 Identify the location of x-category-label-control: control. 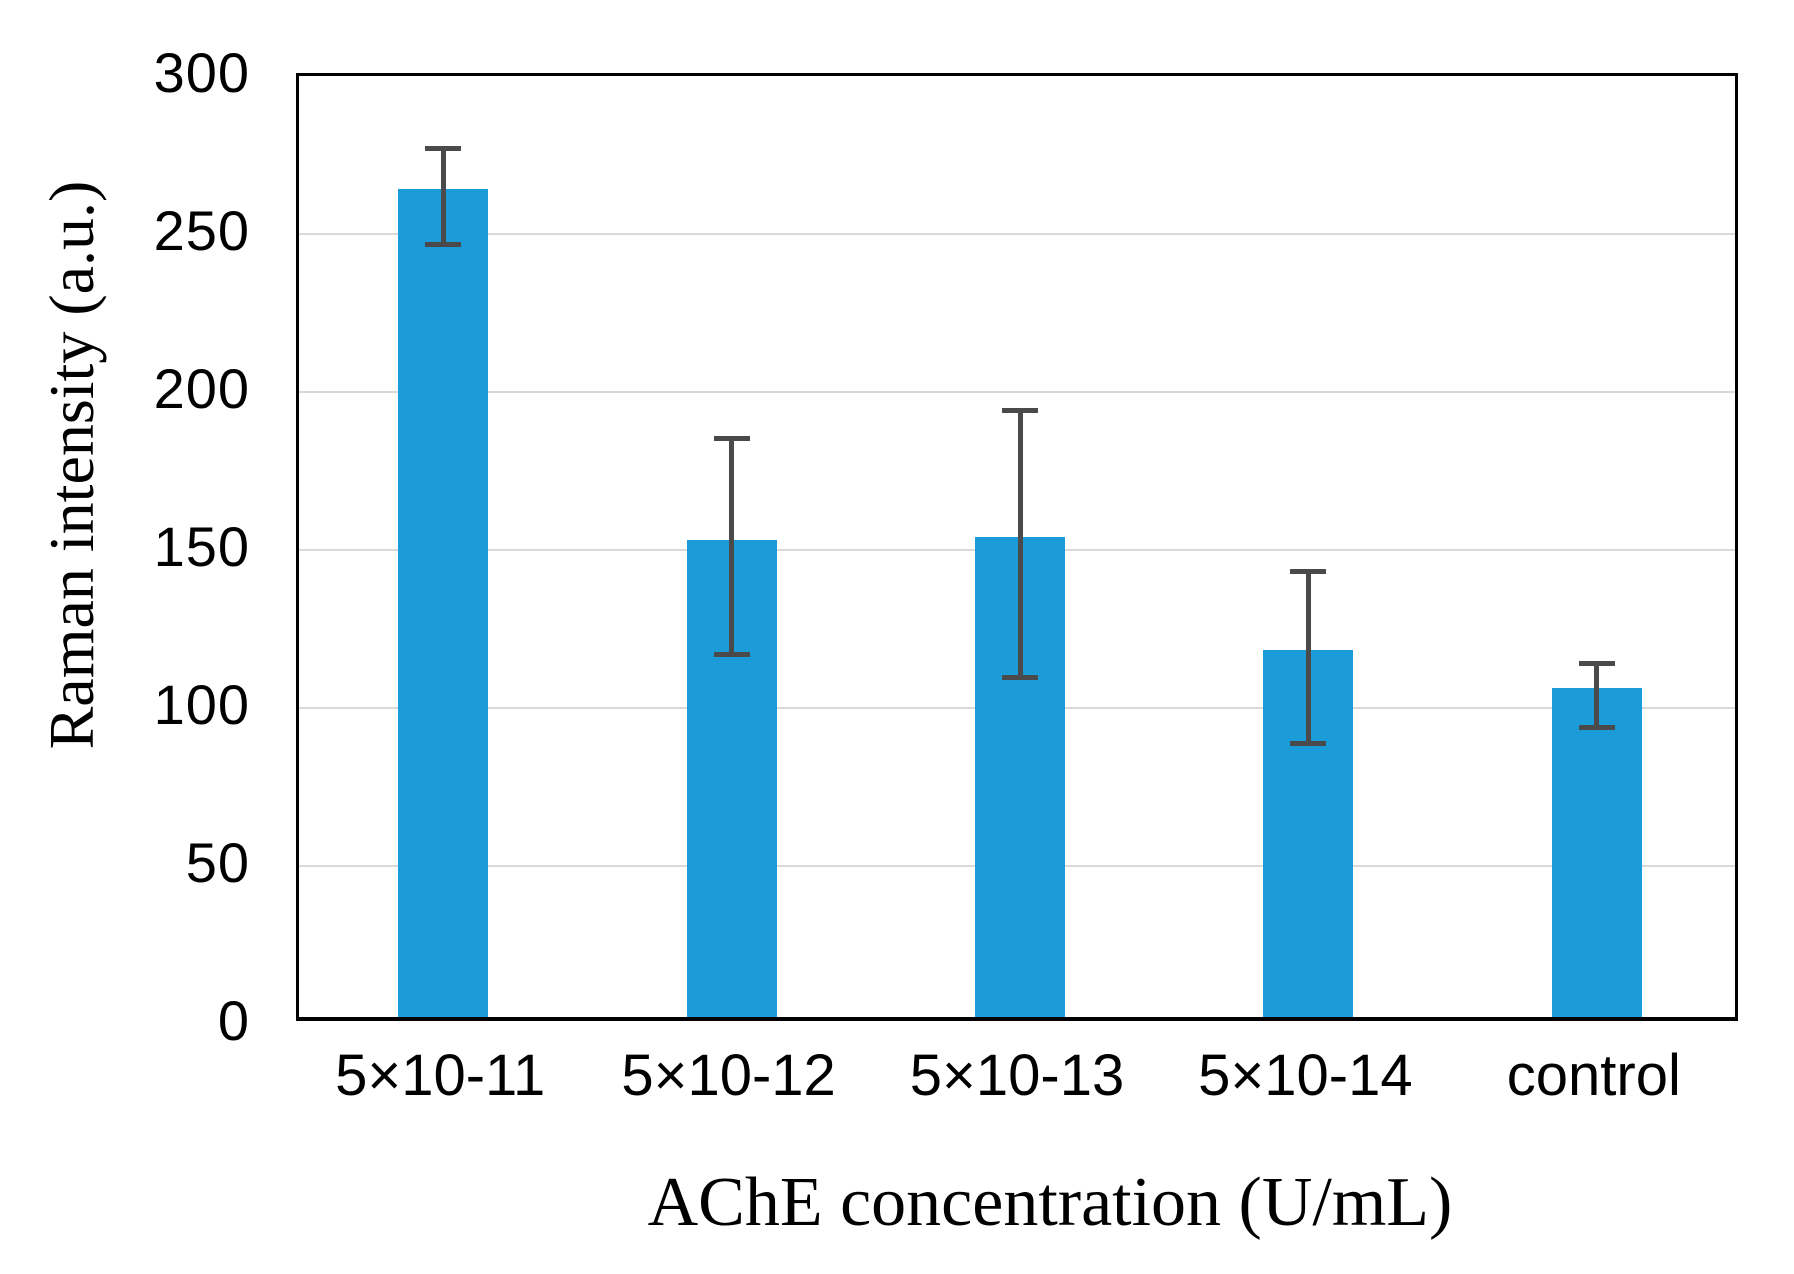
(1593, 1075).